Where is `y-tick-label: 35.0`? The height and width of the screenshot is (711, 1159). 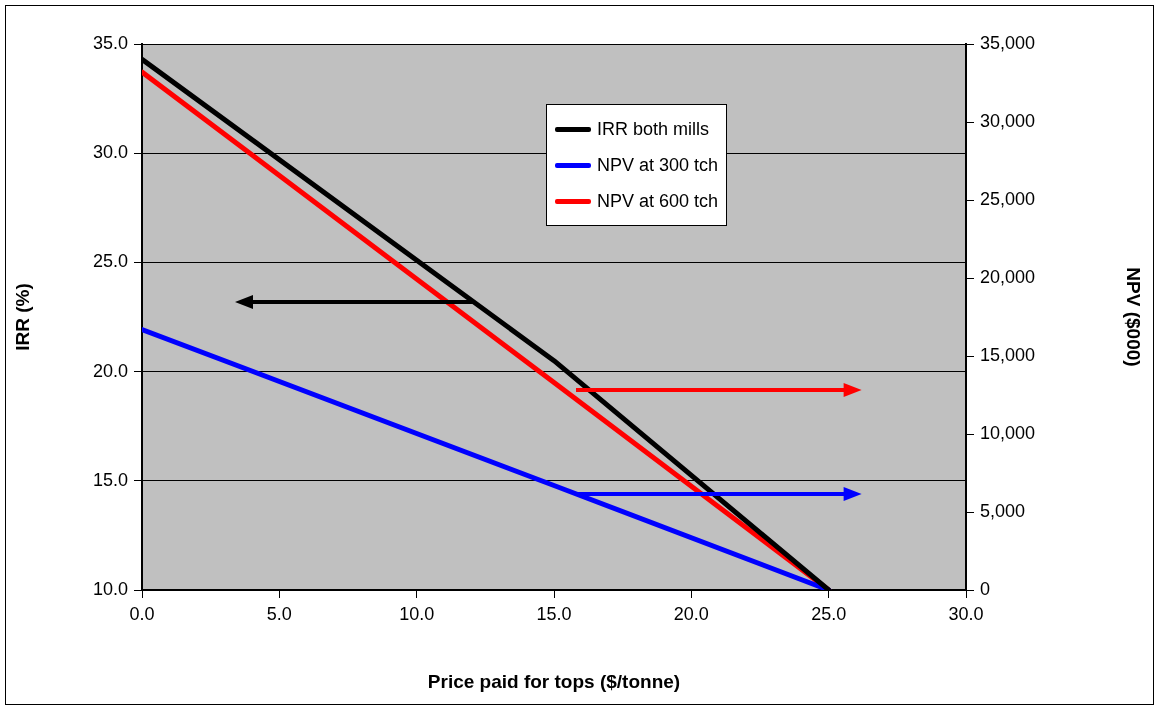 y-tick-label: 35.0 is located at coordinates (110, 42).